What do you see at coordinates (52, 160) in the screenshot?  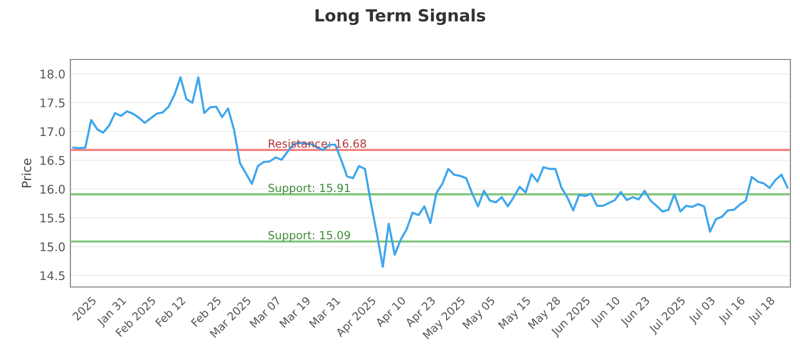 I see `y-tick-label: 16.5` at bounding box center [52, 160].